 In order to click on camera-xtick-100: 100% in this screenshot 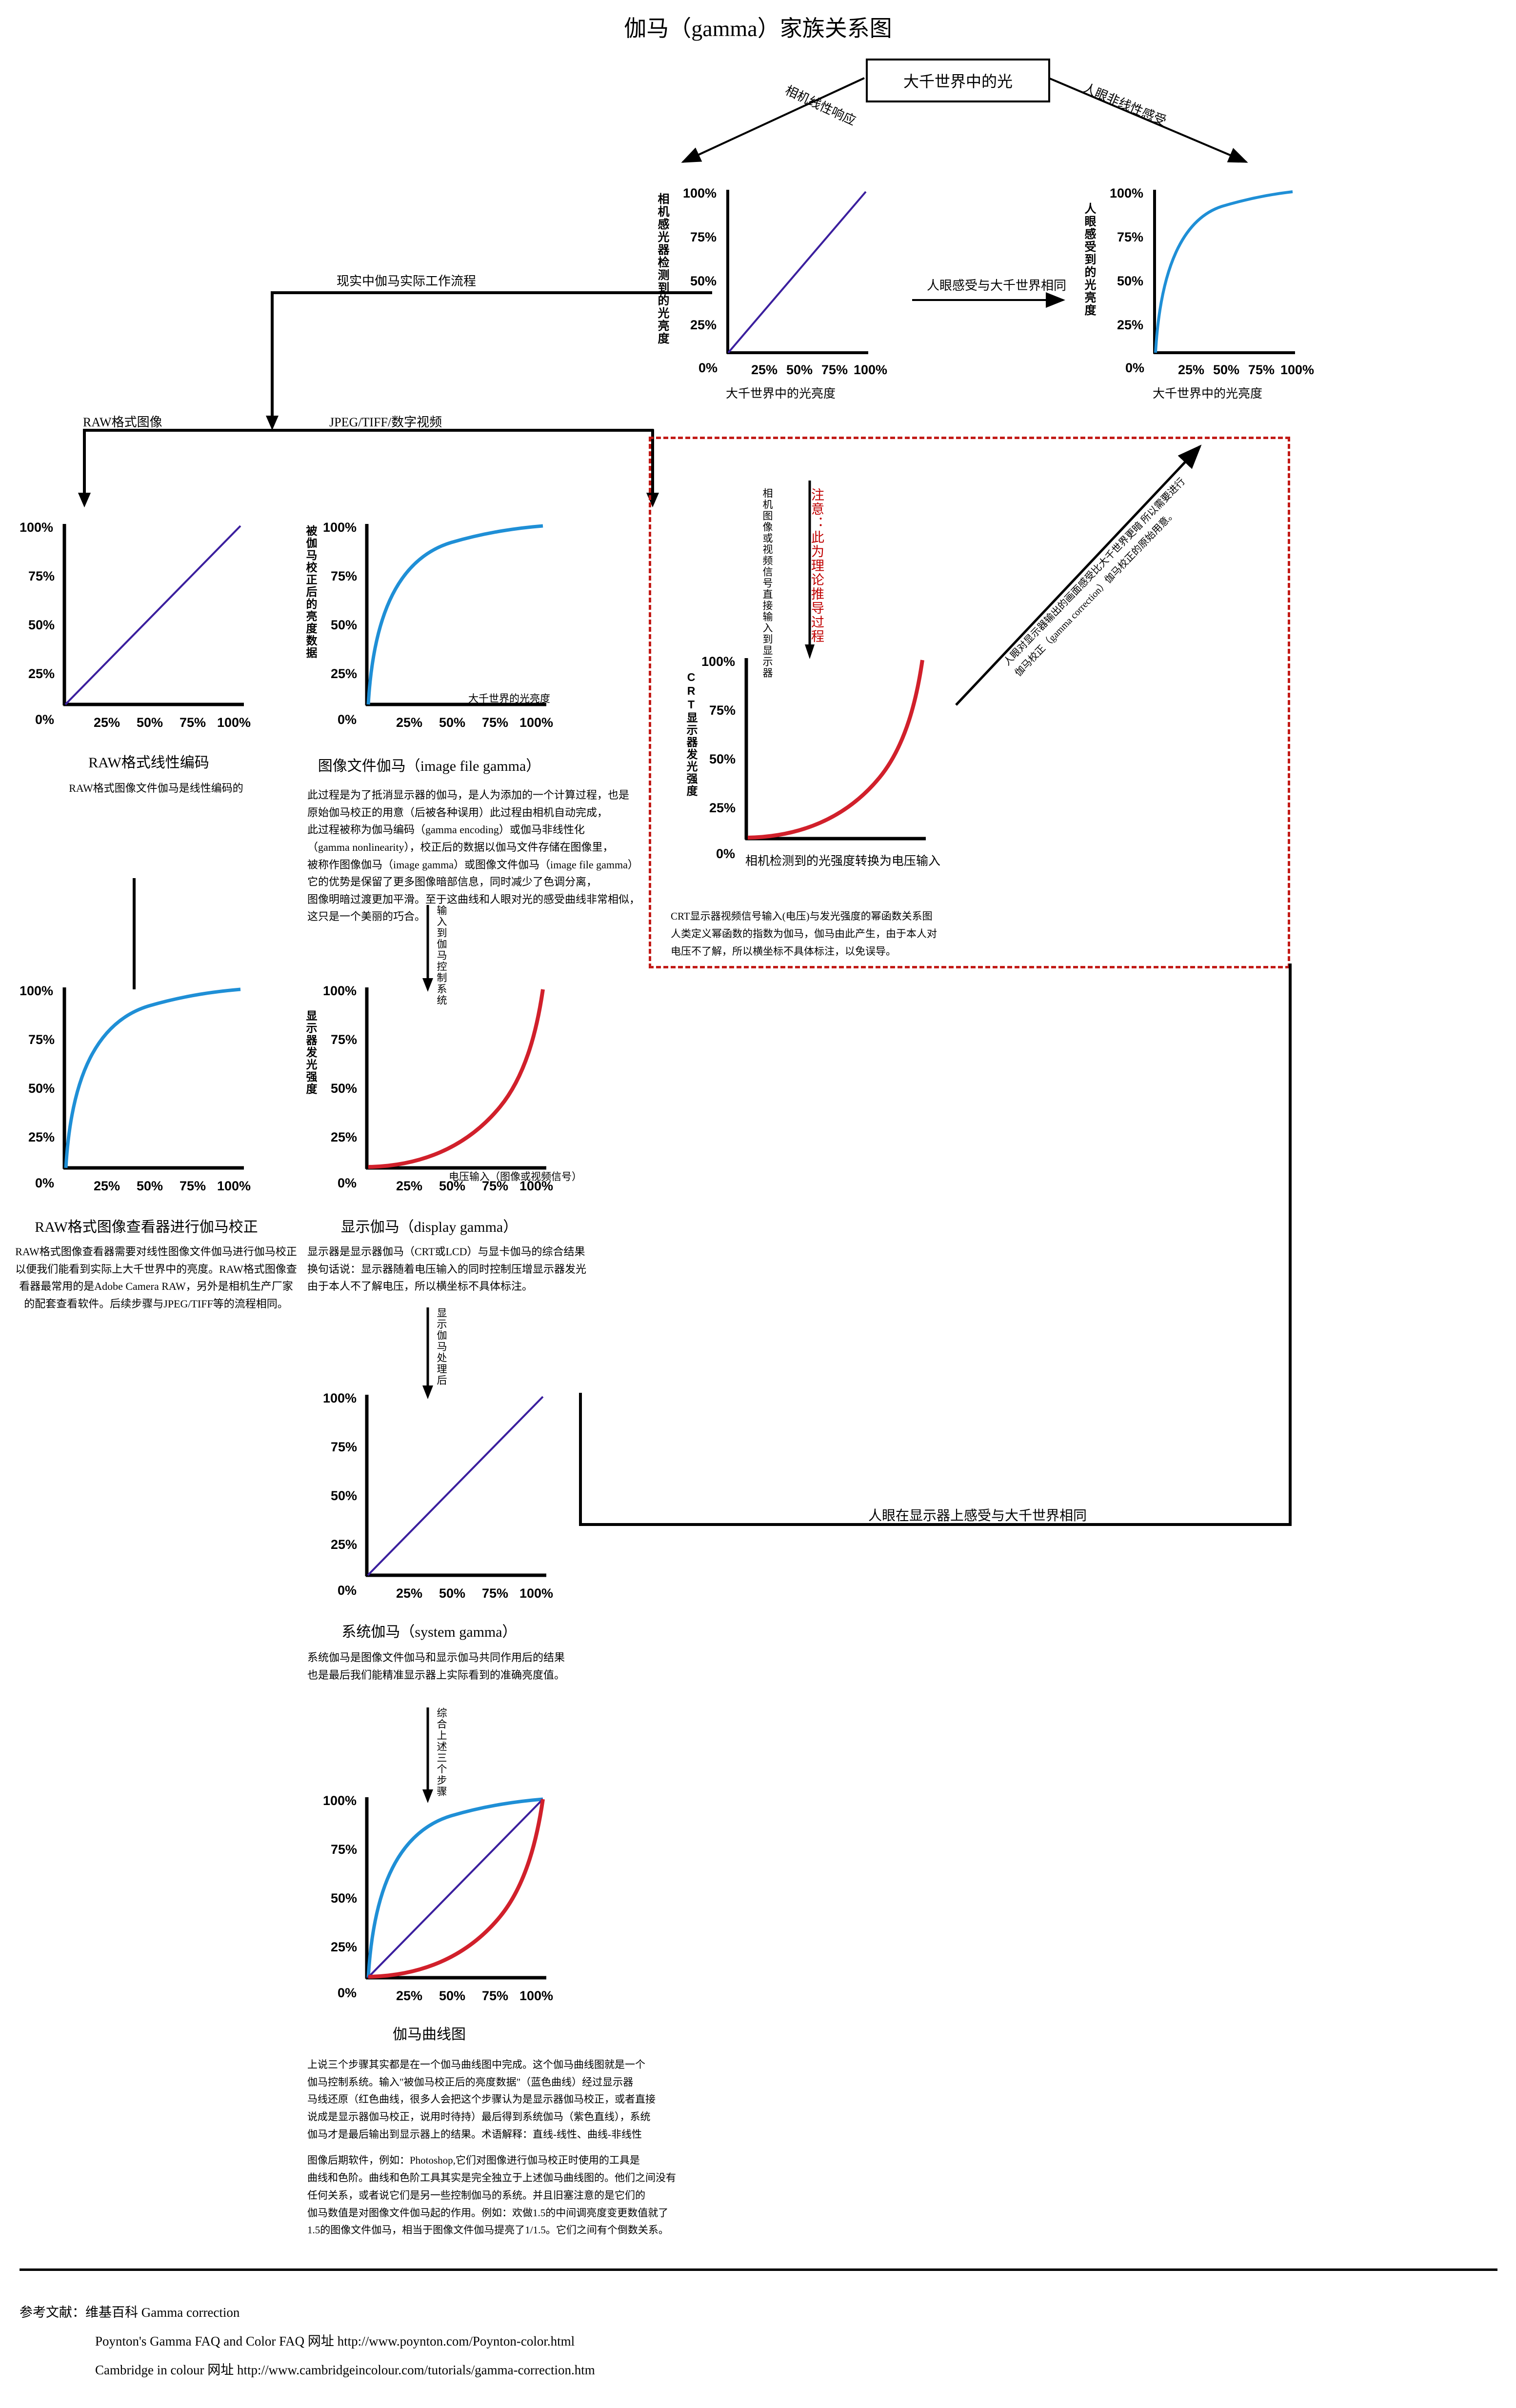, I will do `click(871, 370)`.